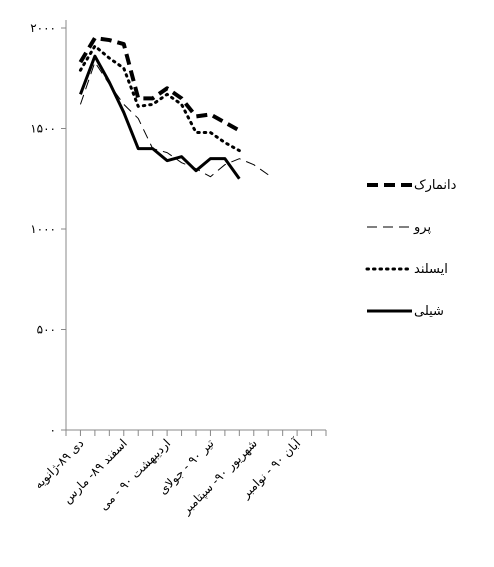 Image resolution: width=494 pixels, height=567 pixels. What do you see at coordinates (43, 229) in the screenshot?
I see `y-tick-label: ۱۰۰۰` at bounding box center [43, 229].